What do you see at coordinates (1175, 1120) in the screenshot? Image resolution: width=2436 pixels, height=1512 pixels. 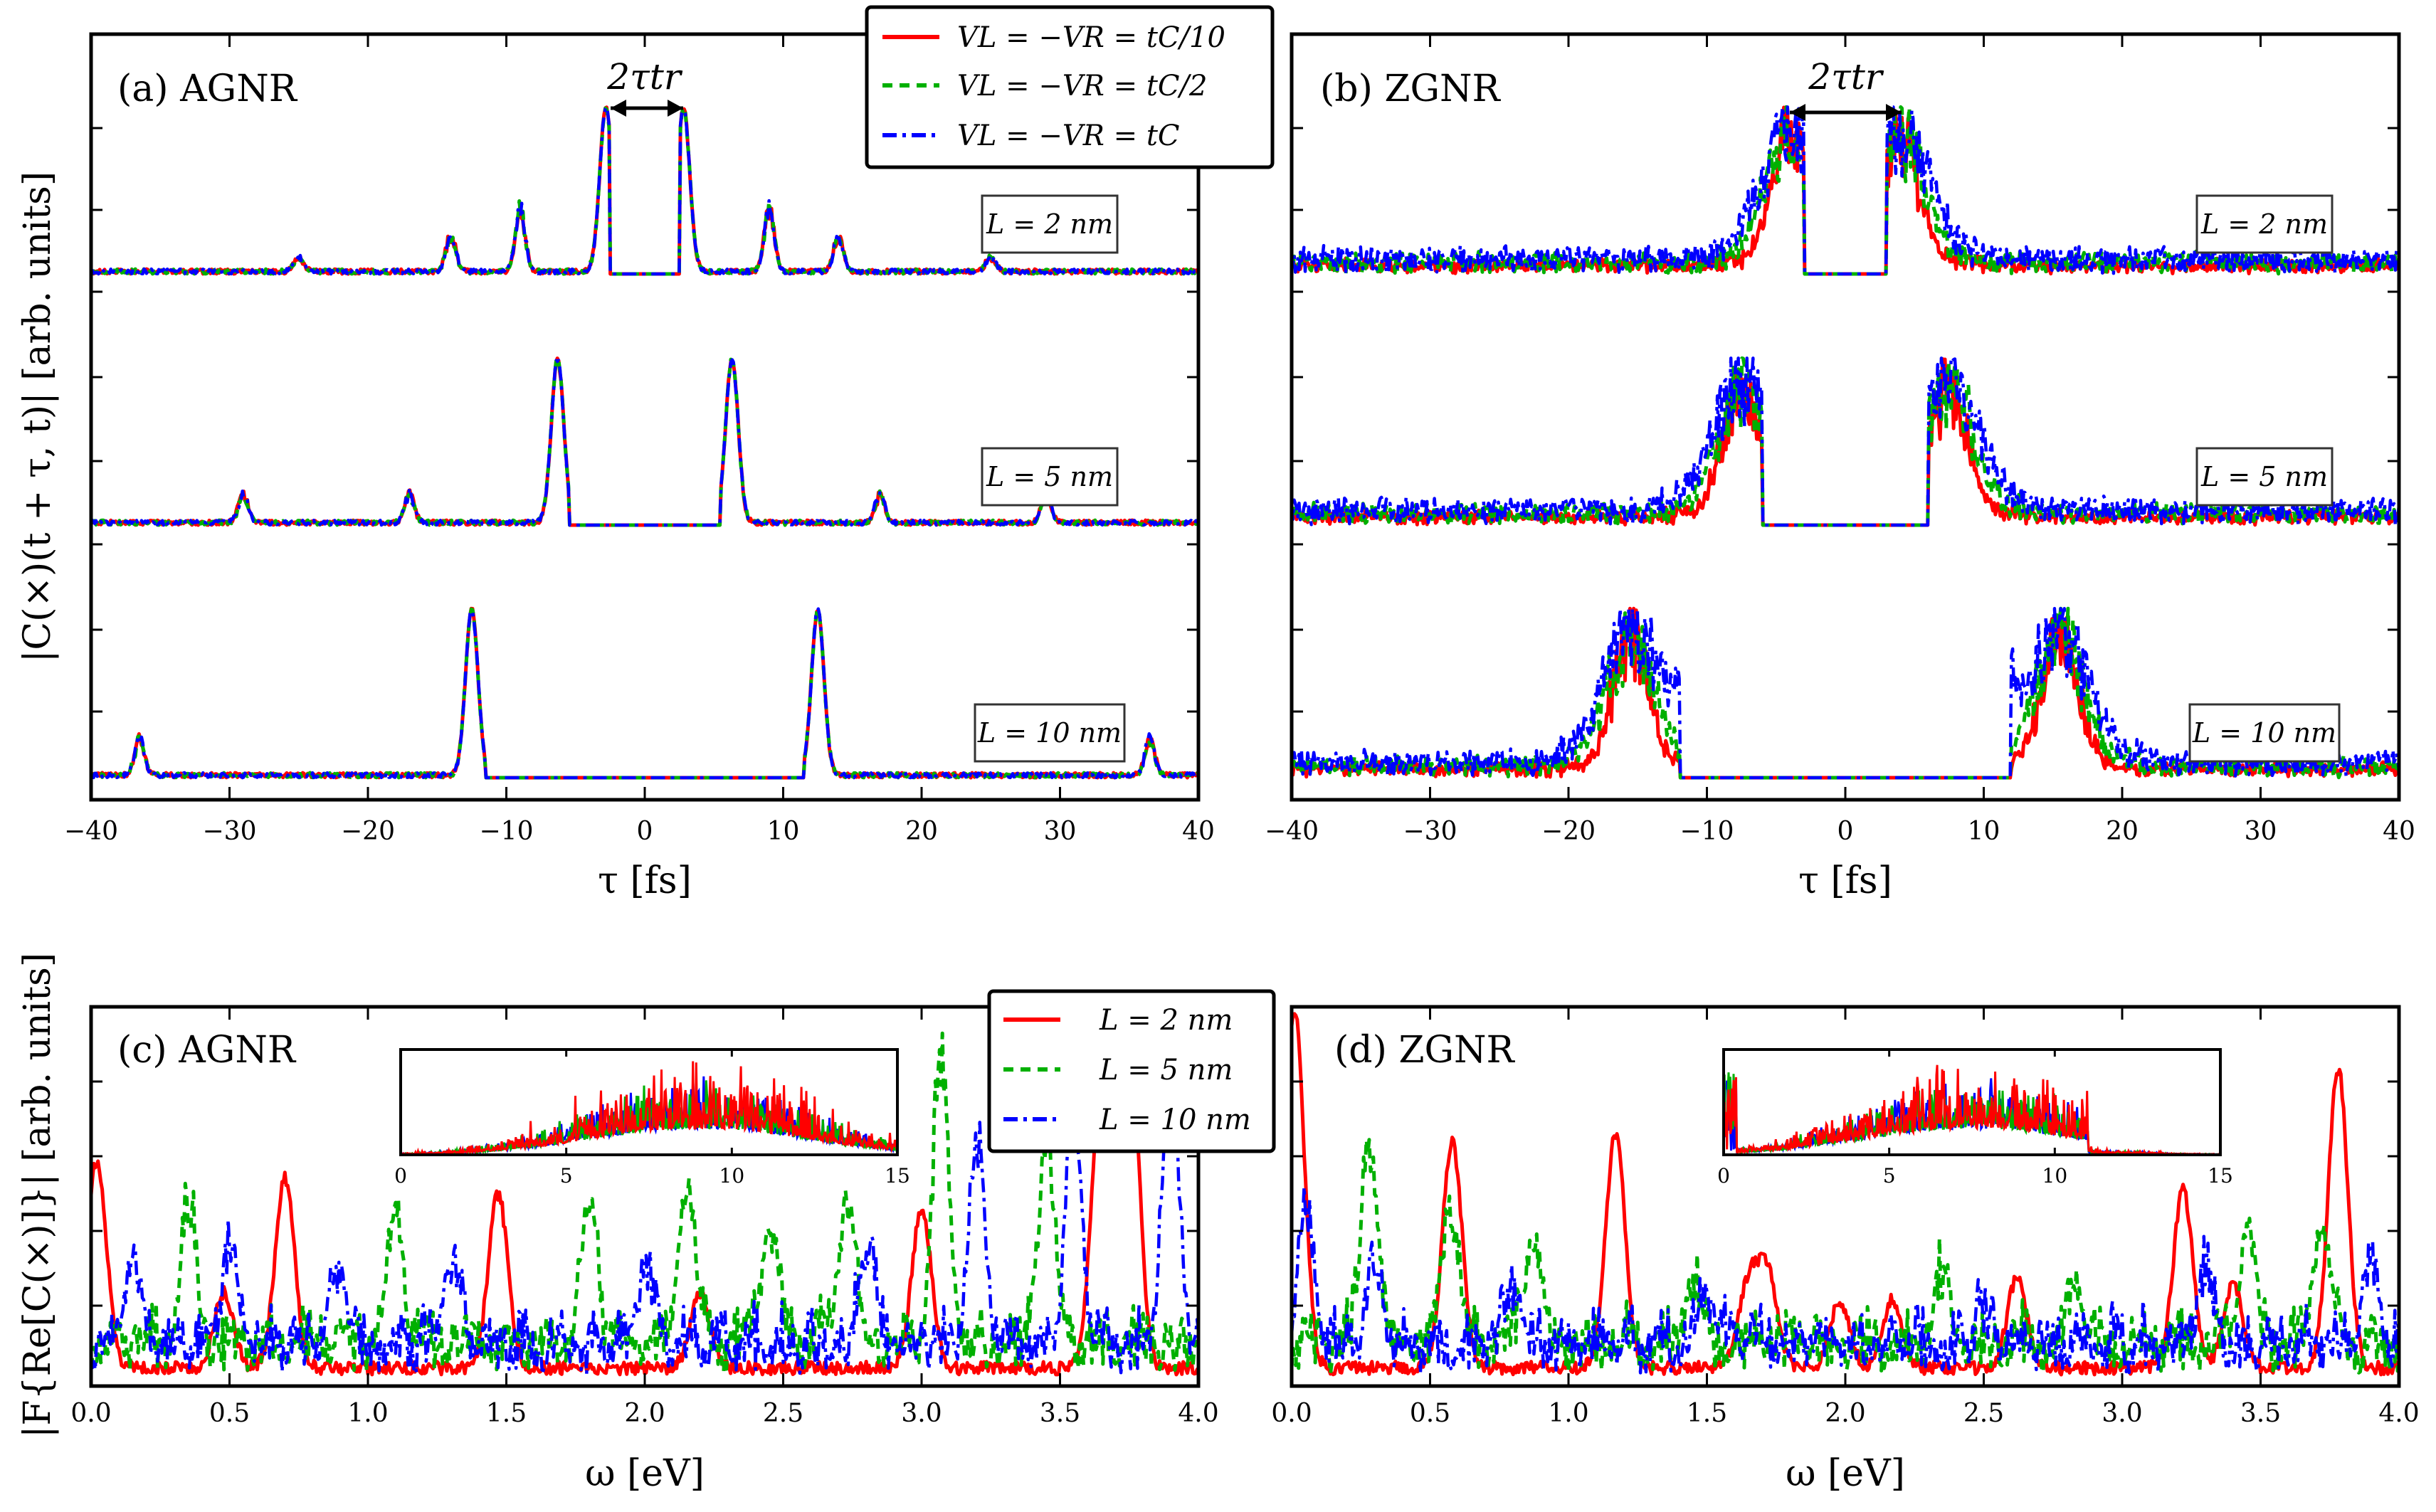 I see `legend-bottom-entry-3: L = 10 nm` at bounding box center [1175, 1120].